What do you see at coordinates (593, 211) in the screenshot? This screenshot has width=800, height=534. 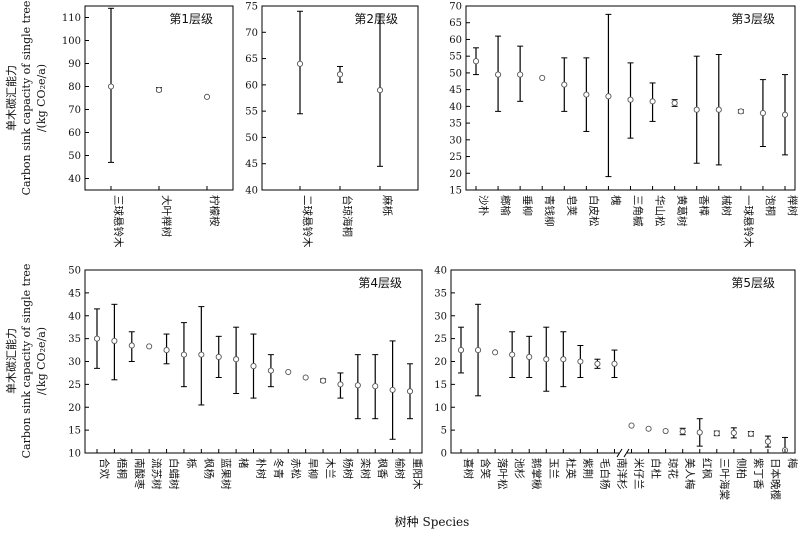 I see `category-label: 白皮松` at bounding box center [593, 211].